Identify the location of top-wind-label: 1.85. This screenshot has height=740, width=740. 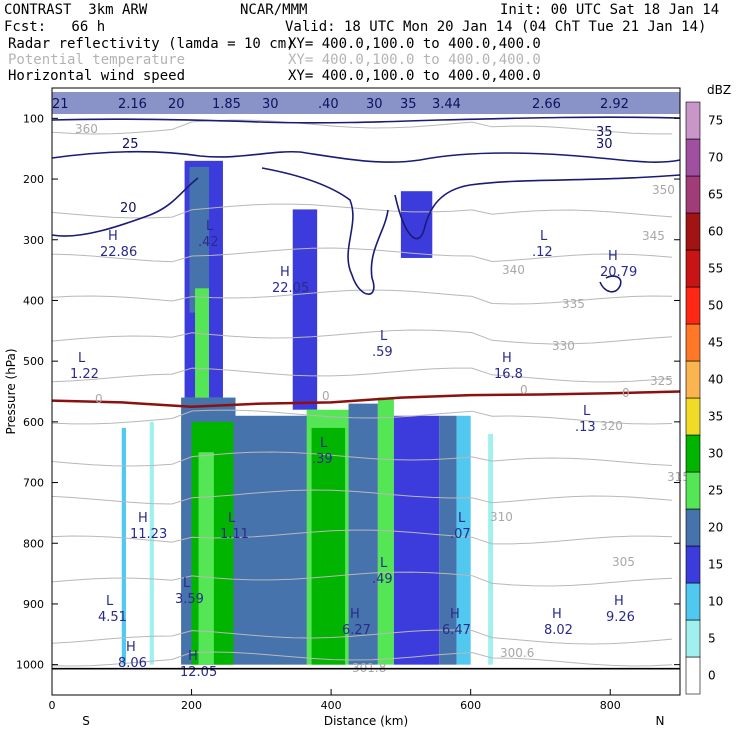
(226, 104).